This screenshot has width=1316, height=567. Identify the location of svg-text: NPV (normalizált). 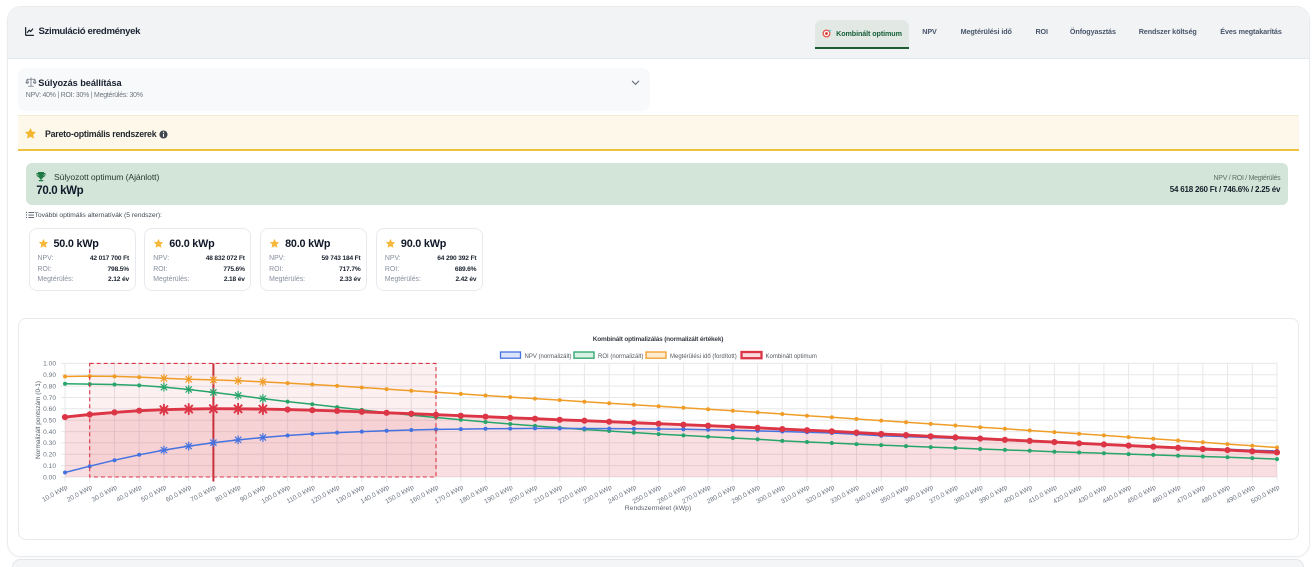
(548, 357).